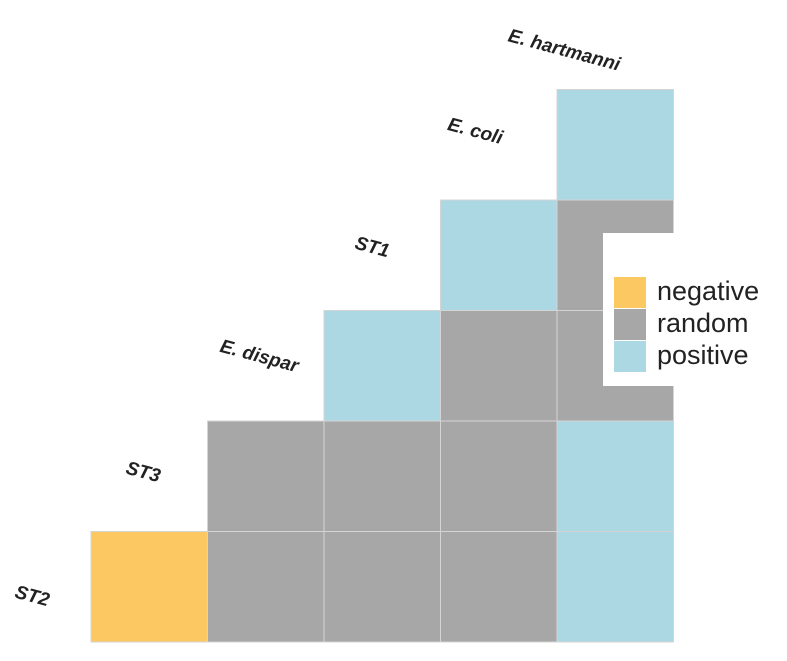 Image resolution: width=787 pixels, height=661 pixels. Describe the element at coordinates (33, 596) in the screenshot. I see `species-label: ST2` at that location.